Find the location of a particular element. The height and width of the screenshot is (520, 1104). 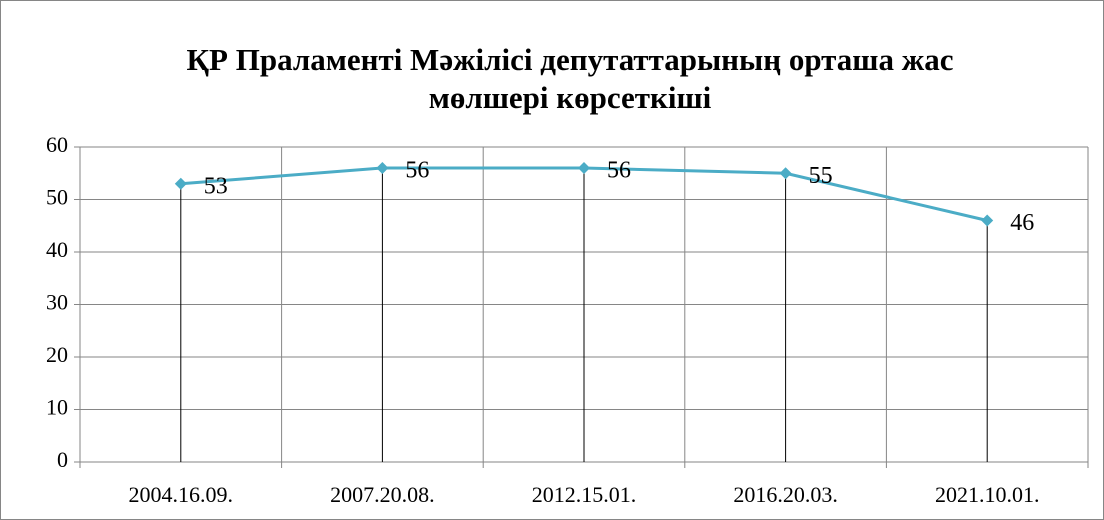

y-tick-label: 20 is located at coordinates (57, 354).